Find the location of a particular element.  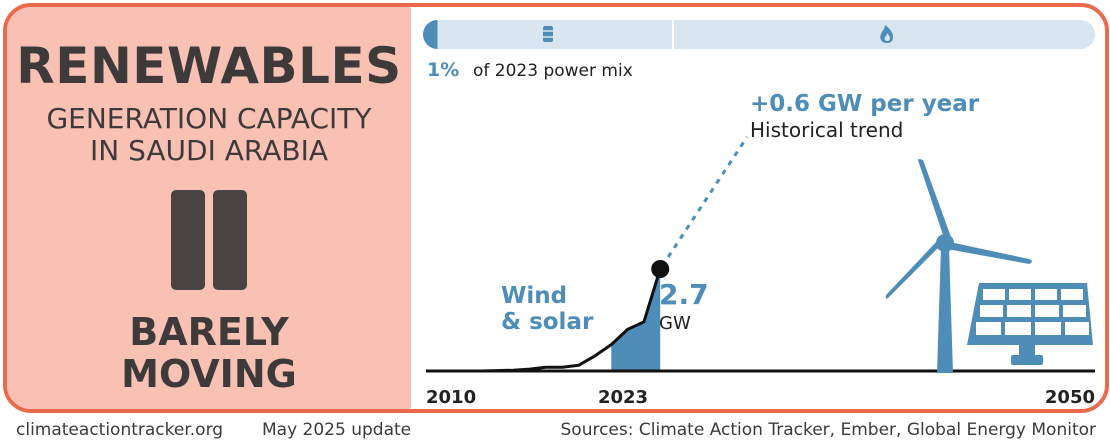

trend-value: +0.6 GW per year is located at coordinates (865, 104).